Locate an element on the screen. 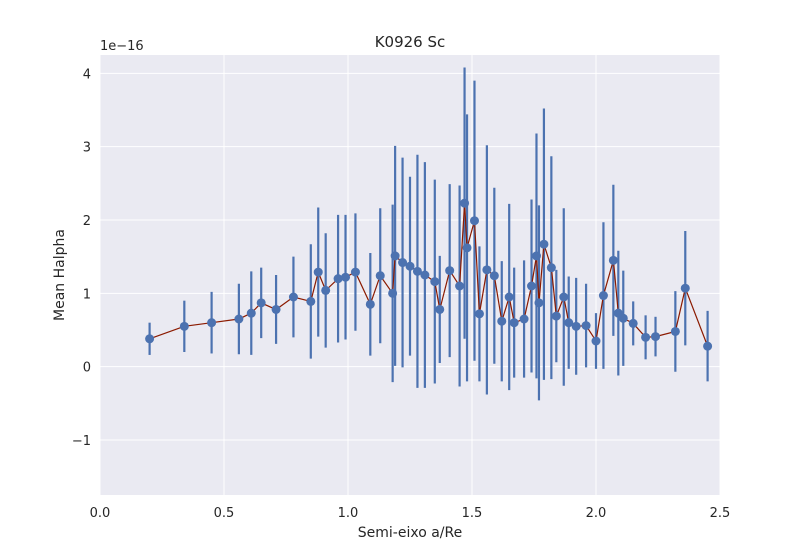 This screenshot has height=550, width=800. x-tick-label: 2.5 is located at coordinates (720, 513).